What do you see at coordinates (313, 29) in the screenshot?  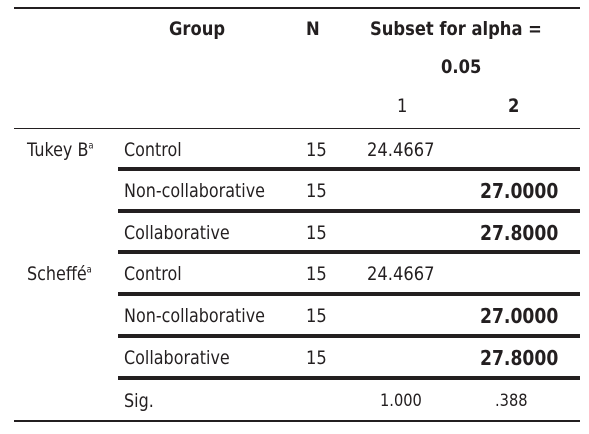 I see `header-n: N` at bounding box center [313, 29].